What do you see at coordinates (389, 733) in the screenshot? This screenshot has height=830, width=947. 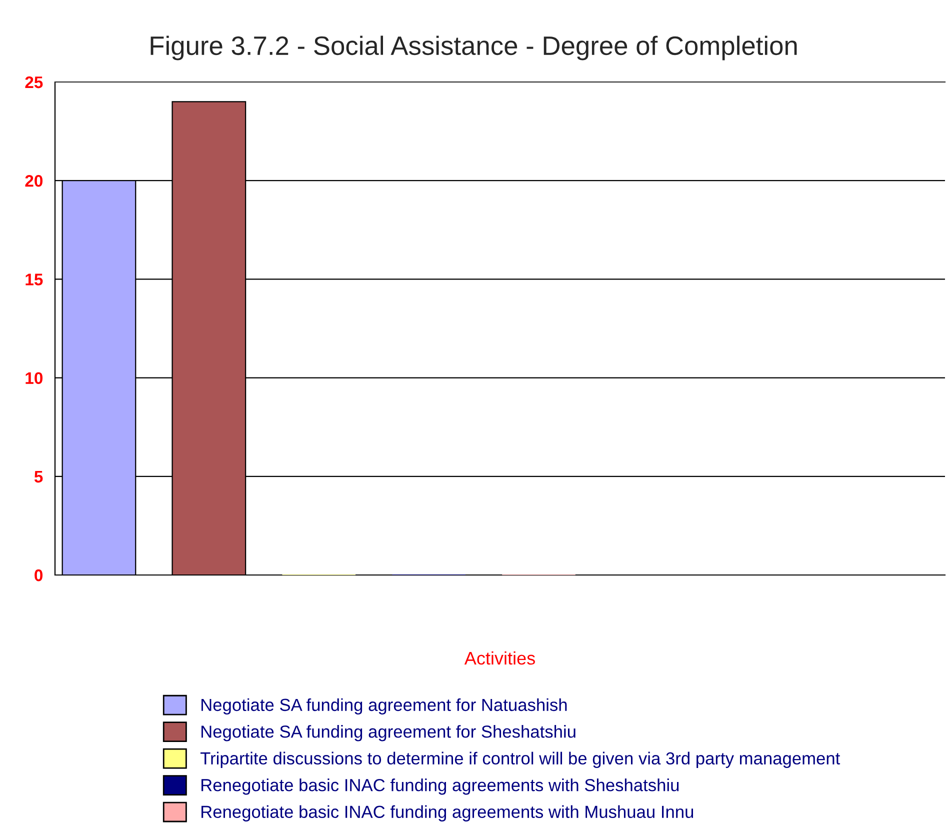 I see `legend-label: Negotiate SA funding agreement for Sheshatshiu` at bounding box center [389, 733].